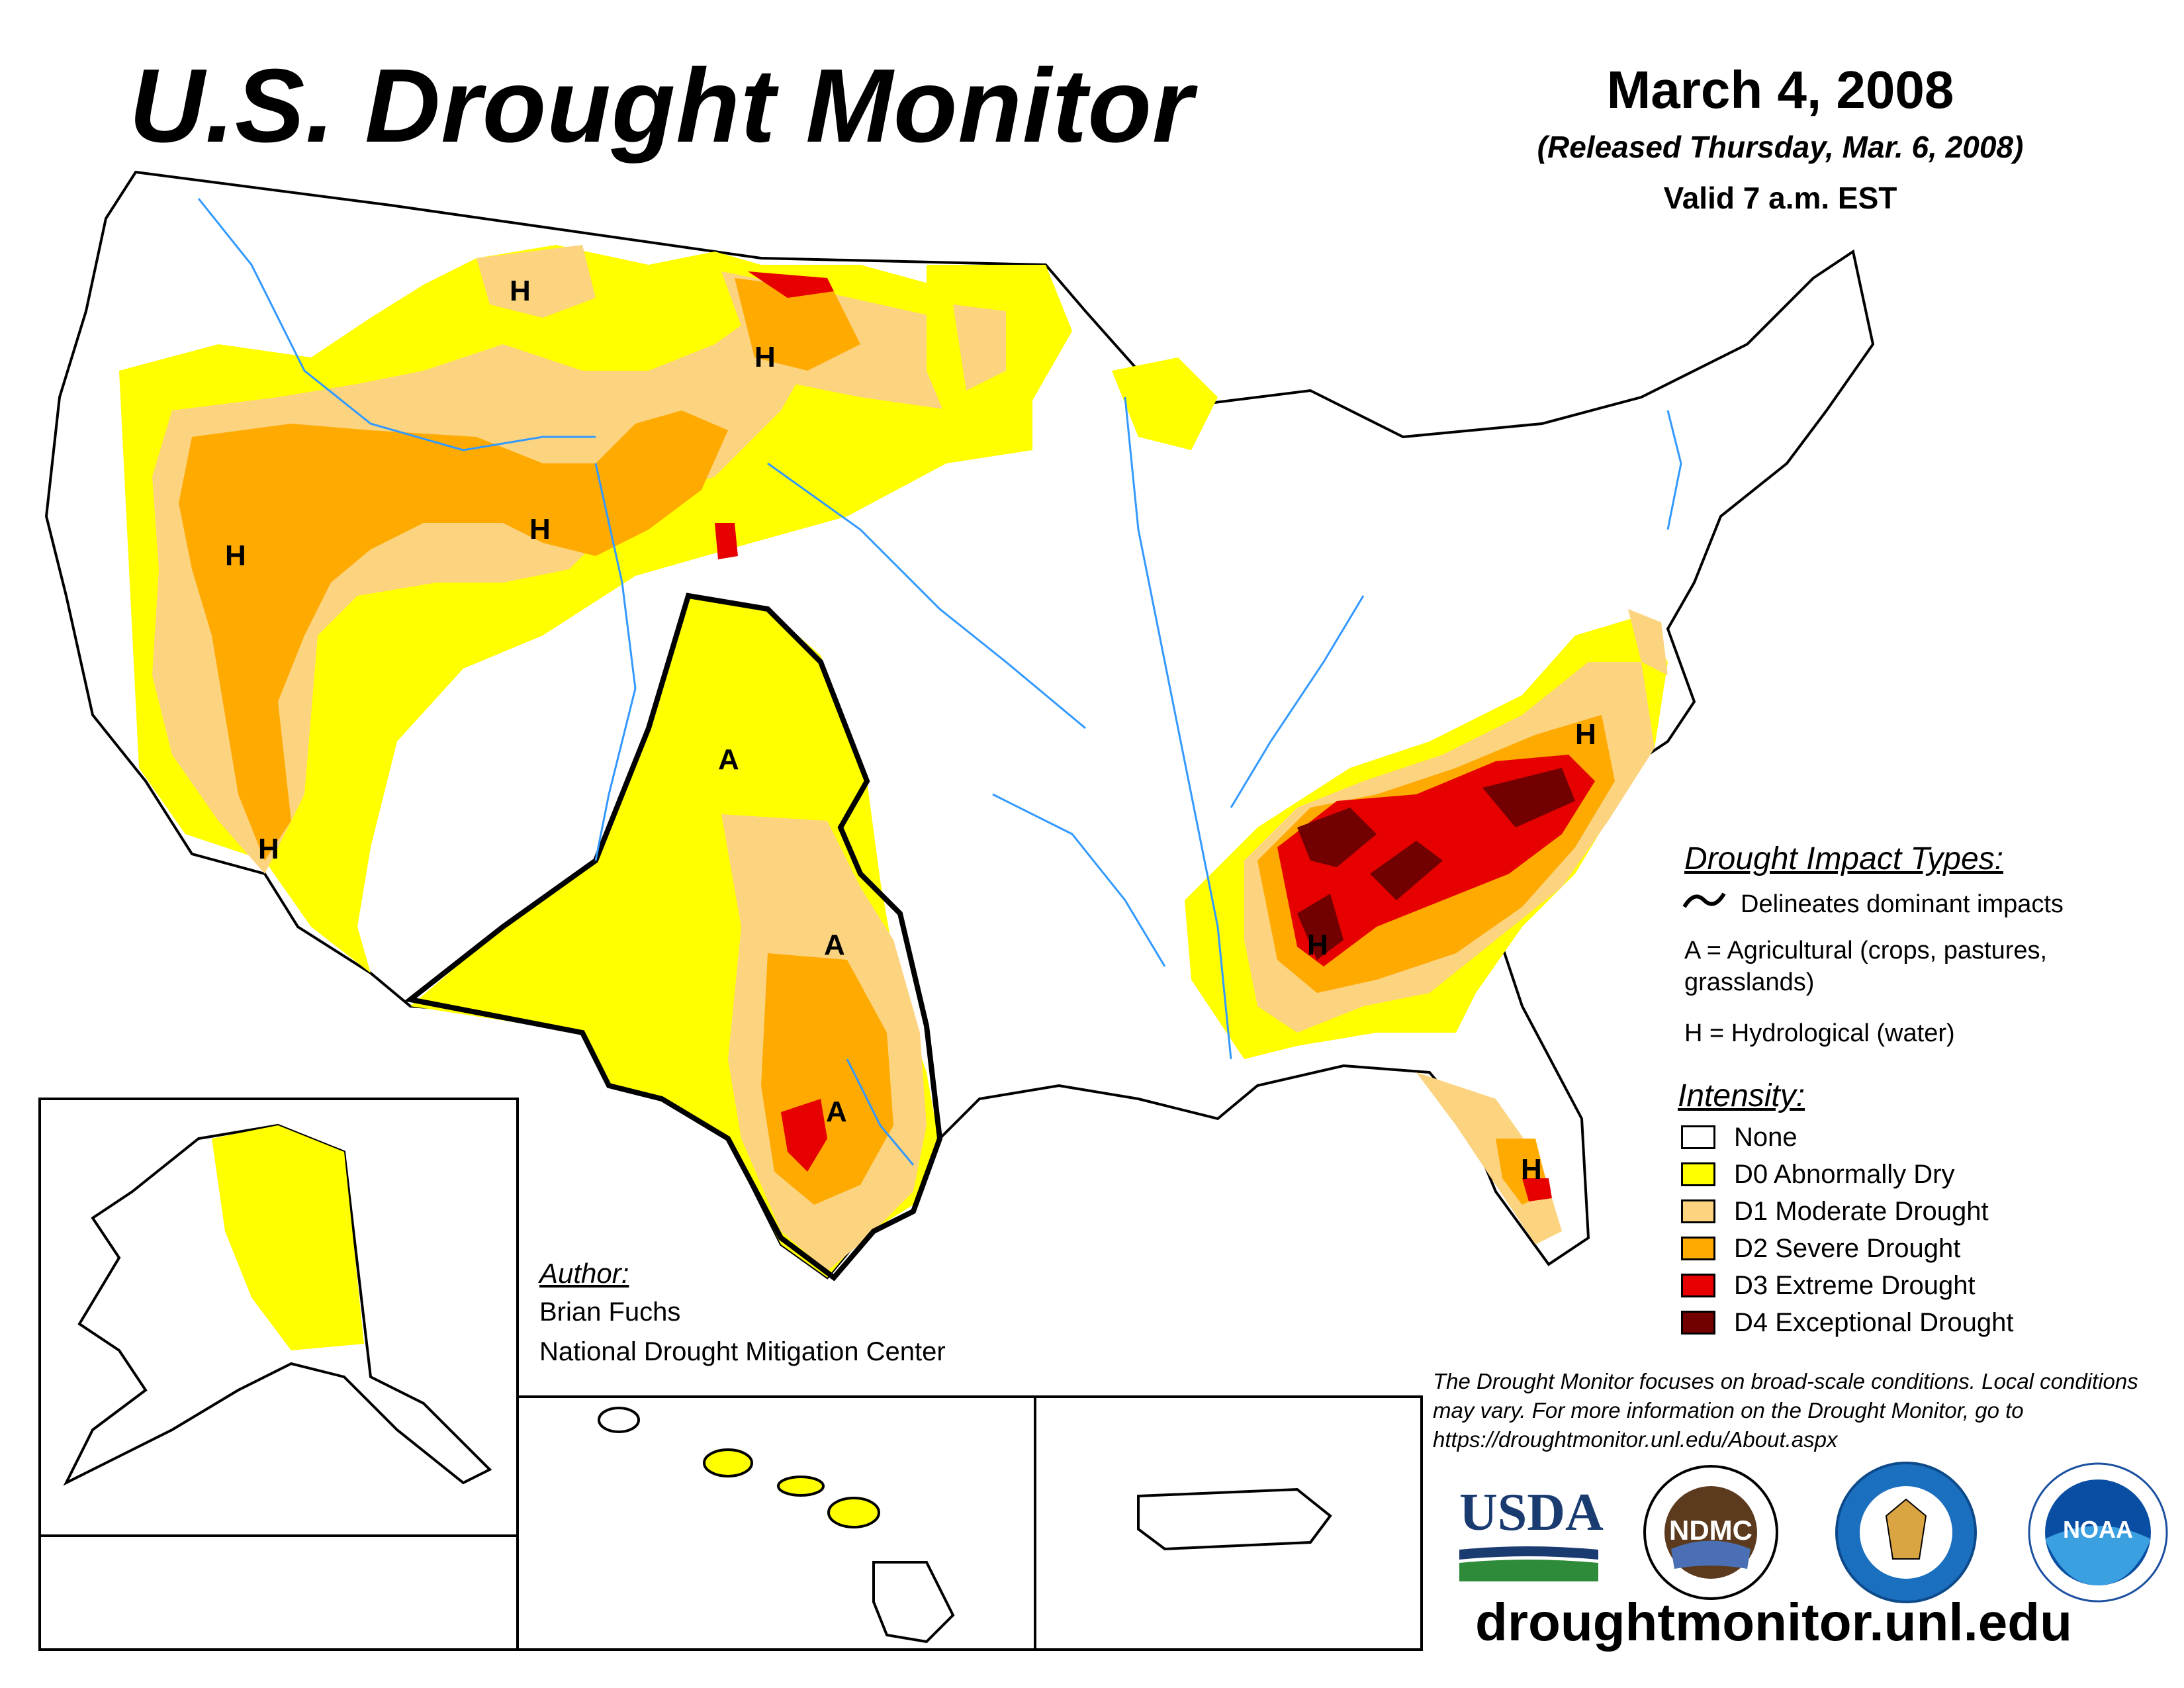 The width and height of the screenshot is (2184, 1688). I want to click on usda-logo: USDA, so click(1531, 1532).